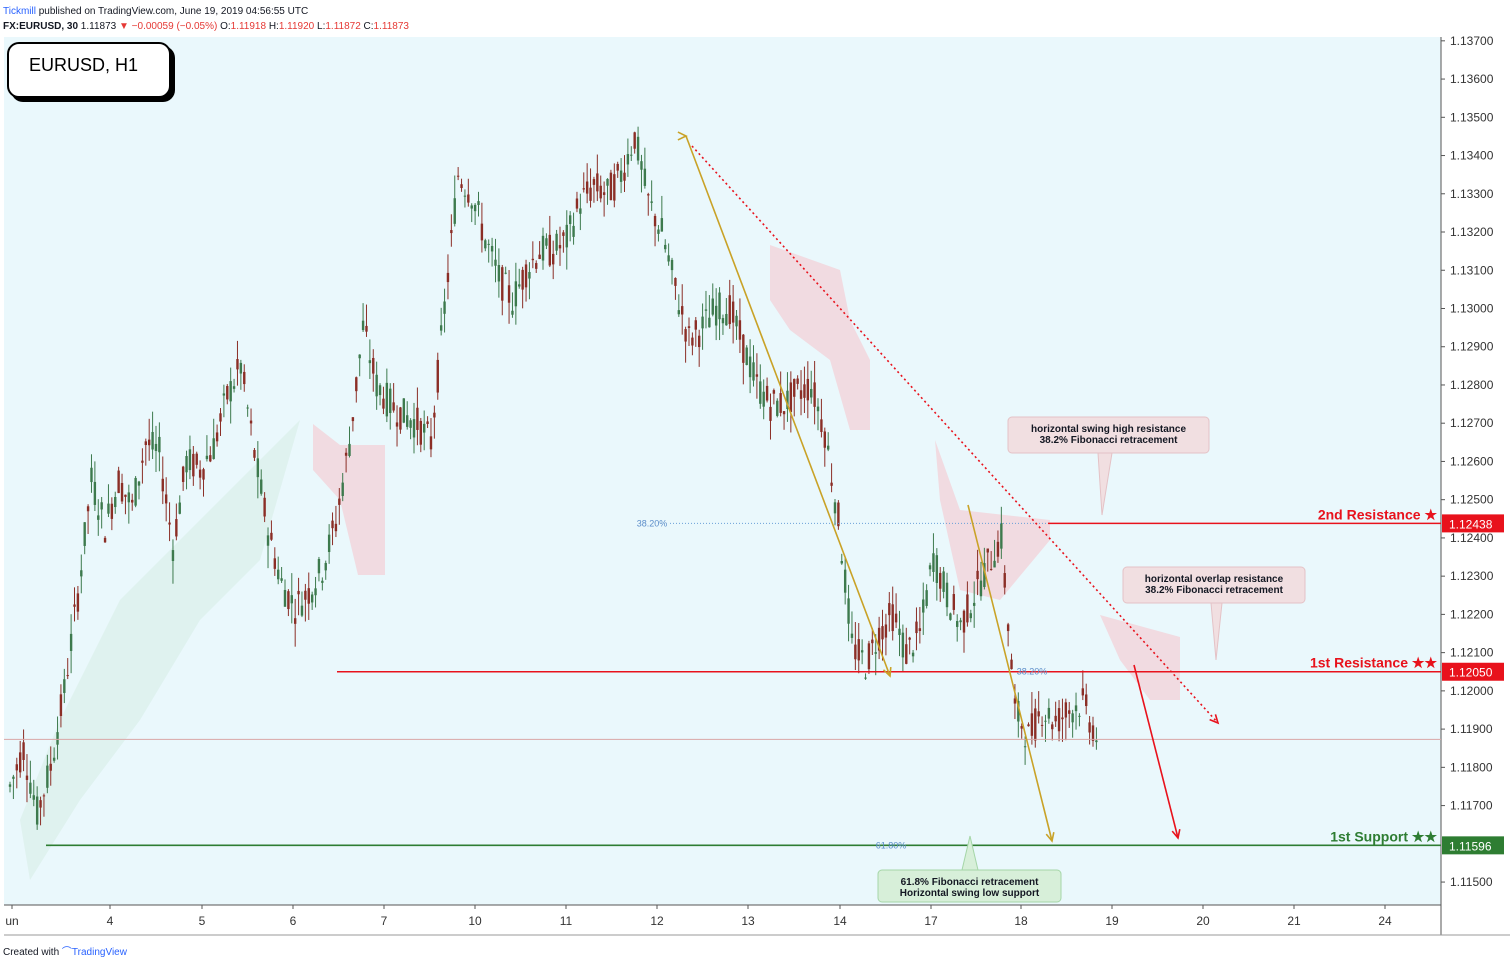  I want to click on fib-label: 38.20%, so click(652, 523).